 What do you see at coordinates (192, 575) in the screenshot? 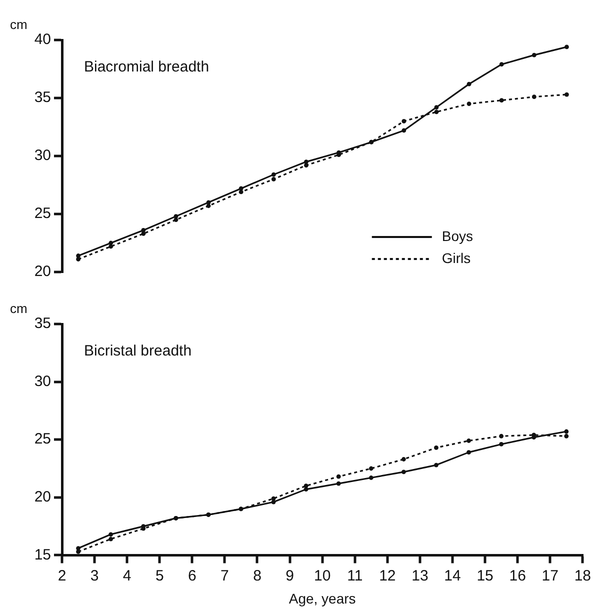
I see `x-tick-label: 6` at bounding box center [192, 575].